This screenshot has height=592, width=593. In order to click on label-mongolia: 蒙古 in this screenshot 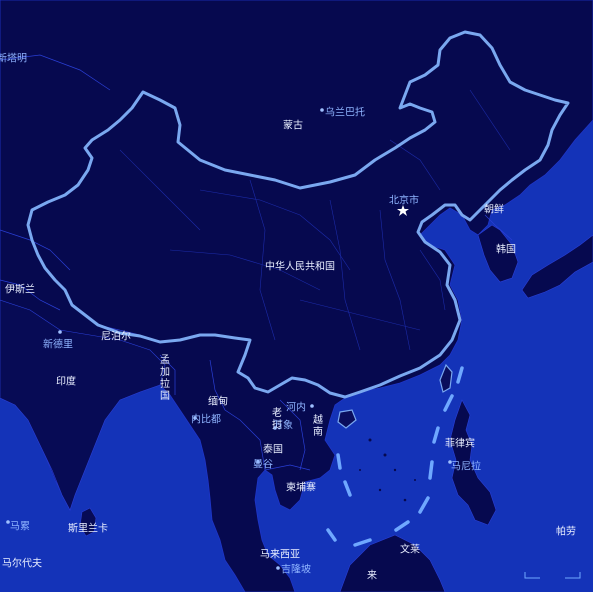, I will do `click(293, 126)`.